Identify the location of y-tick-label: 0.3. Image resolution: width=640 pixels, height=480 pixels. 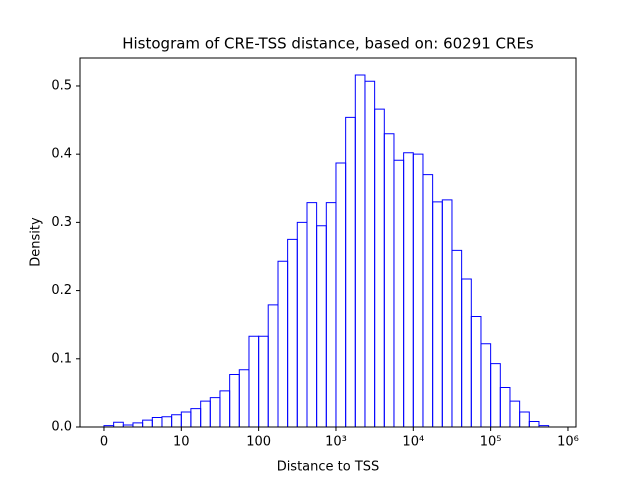
(61, 222).